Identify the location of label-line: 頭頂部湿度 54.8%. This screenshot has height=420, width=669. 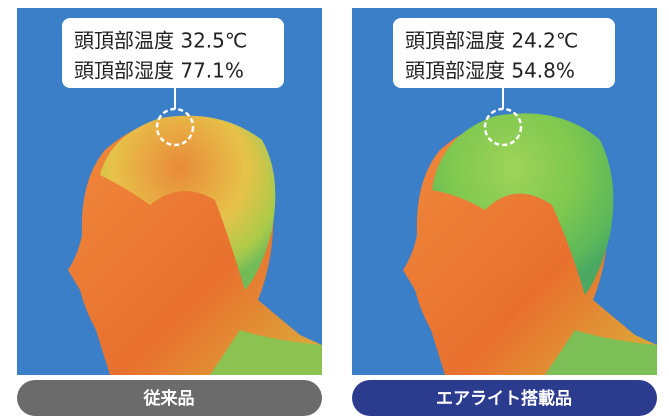
(490, 71).